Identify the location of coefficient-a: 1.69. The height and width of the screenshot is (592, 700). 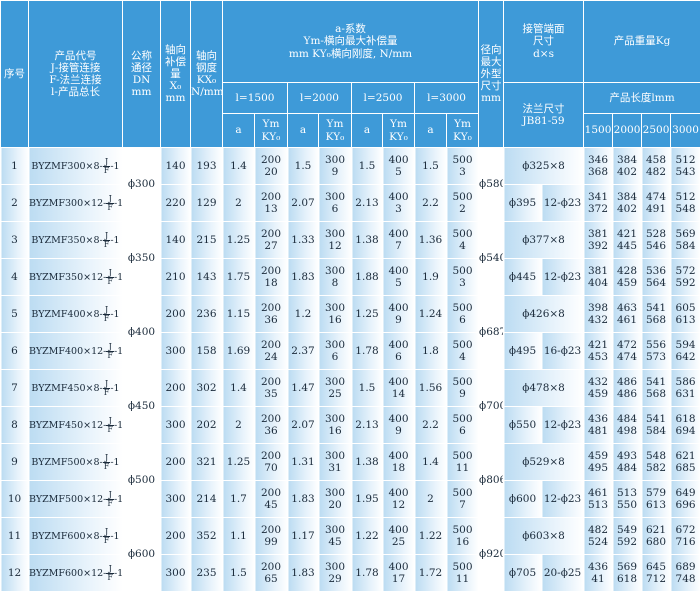
(239, 351).